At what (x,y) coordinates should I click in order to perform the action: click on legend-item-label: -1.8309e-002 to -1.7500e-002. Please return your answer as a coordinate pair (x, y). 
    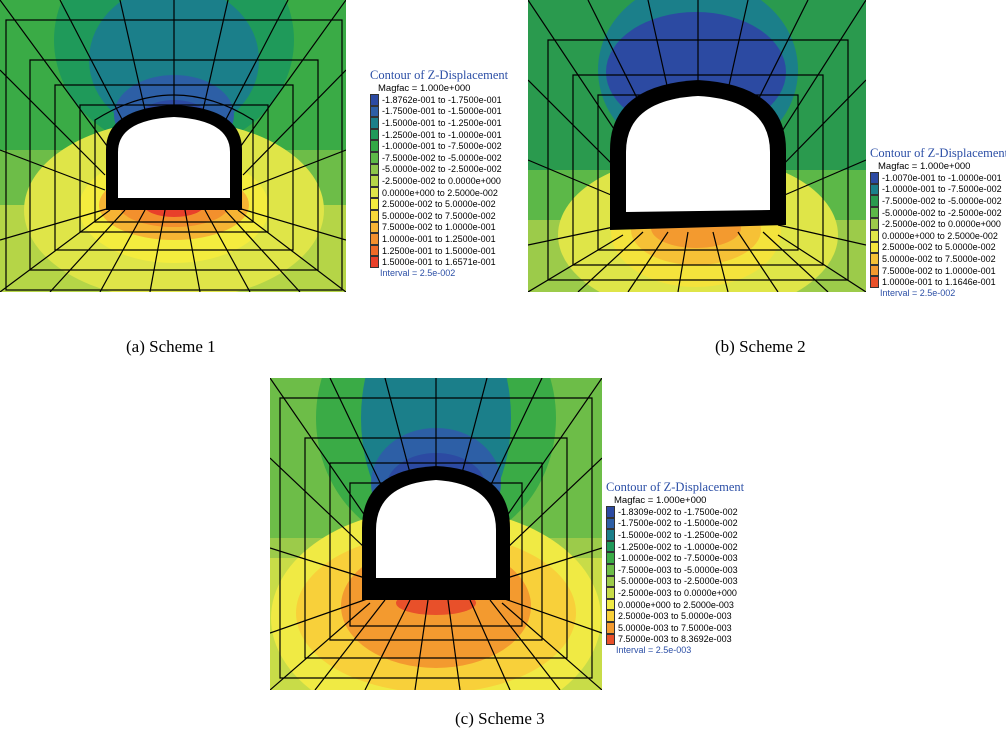
    Looking at the image, I should click on (678, 511).